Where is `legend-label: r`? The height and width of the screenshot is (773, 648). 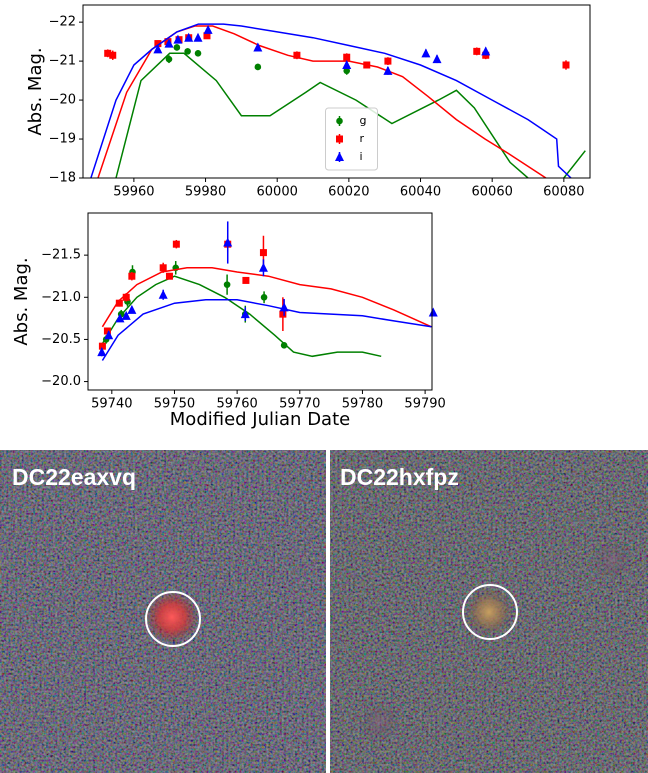 legend-label: r is located at coordinates (362, 138).